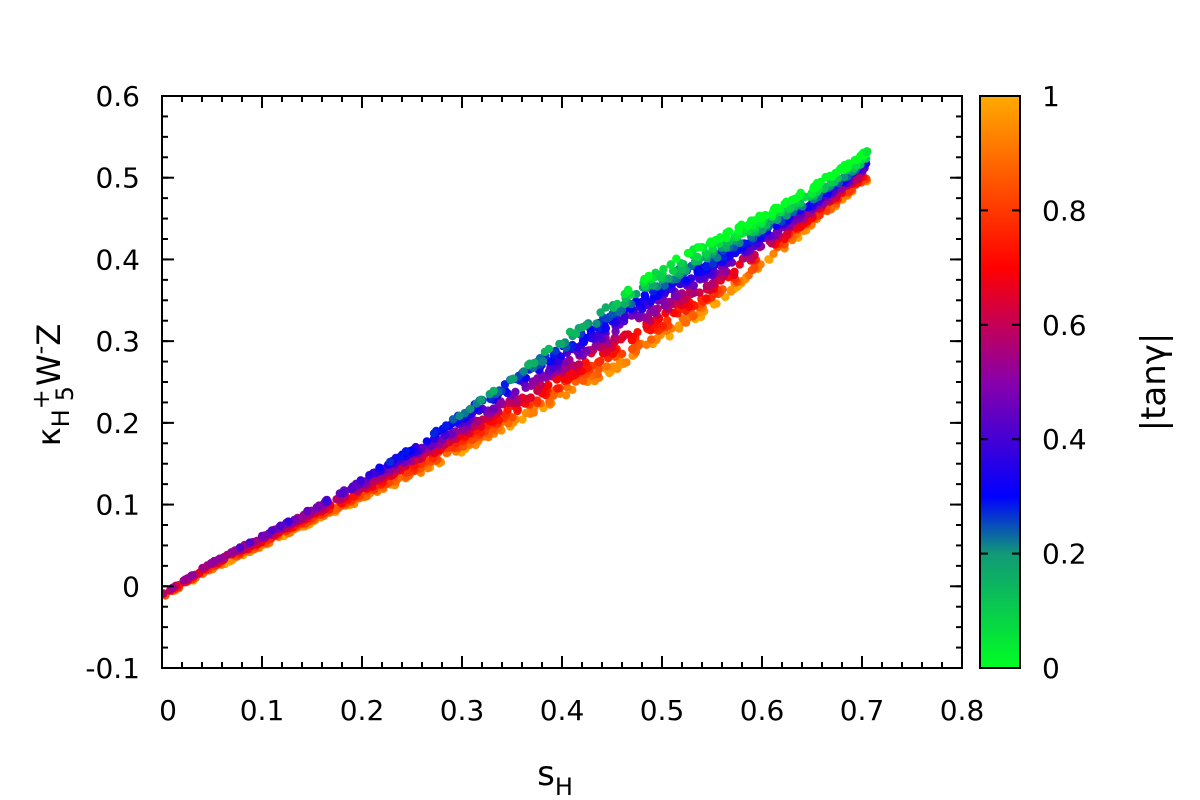 The image size is (1200, 800). What do you see at coordinates (117, 341) in the screenshot?
I see `y-tick-label: 0.3` at bounding box center [117, 341].